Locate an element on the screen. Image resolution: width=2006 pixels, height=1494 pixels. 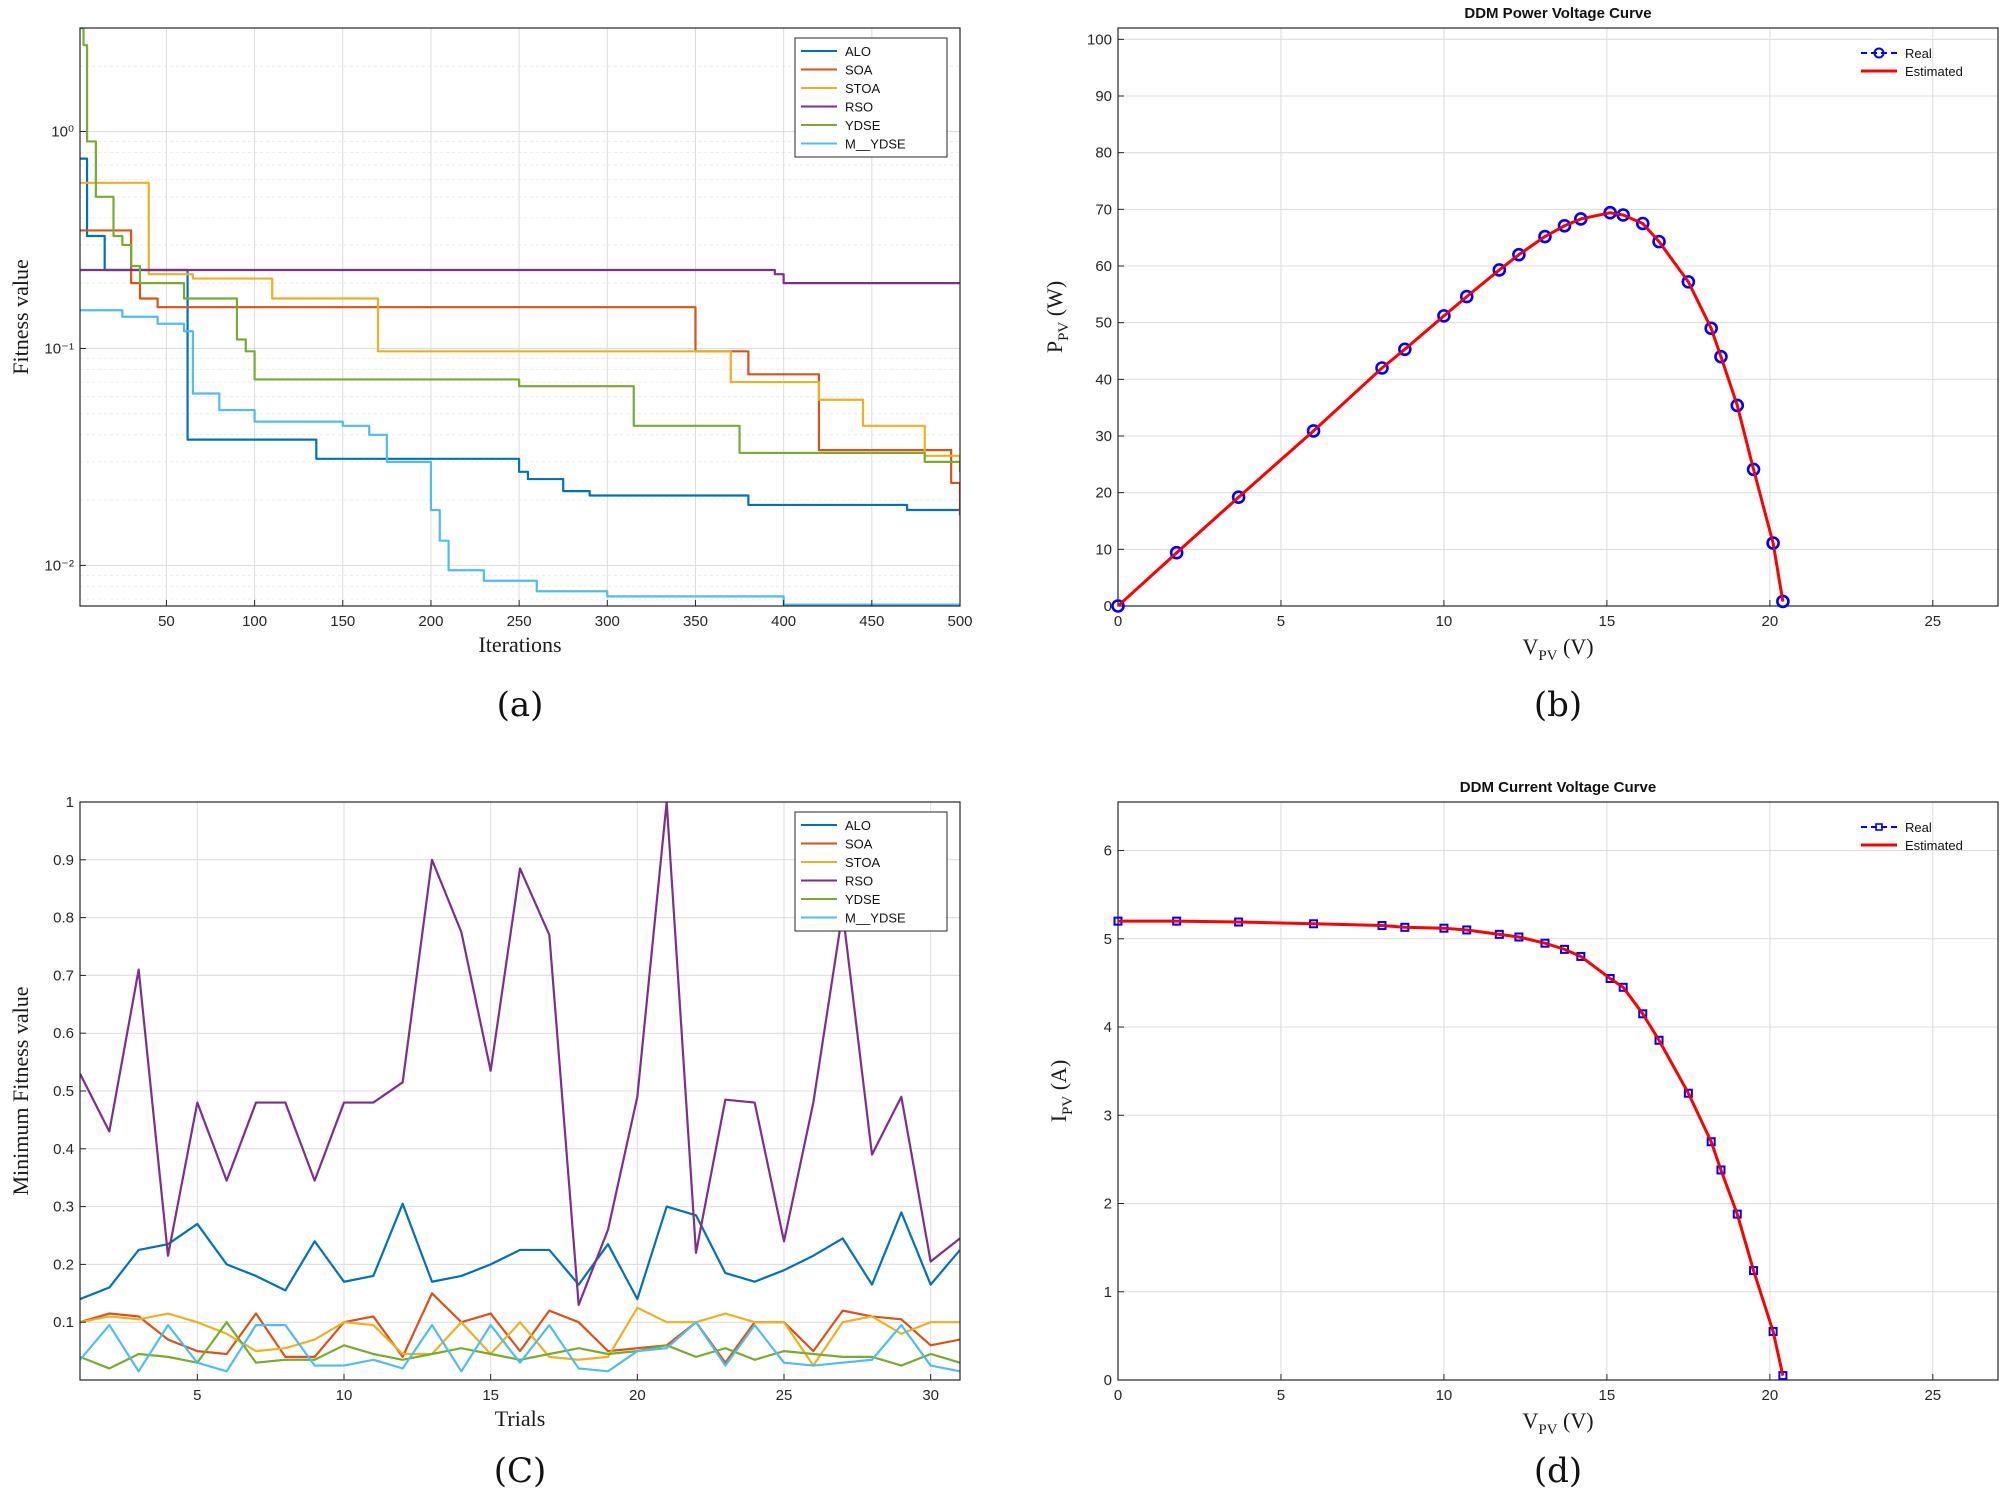
panel-a-legend: ALO SOA STOA RSO YDSE M__YDSE is located at coordinates (871, 97).